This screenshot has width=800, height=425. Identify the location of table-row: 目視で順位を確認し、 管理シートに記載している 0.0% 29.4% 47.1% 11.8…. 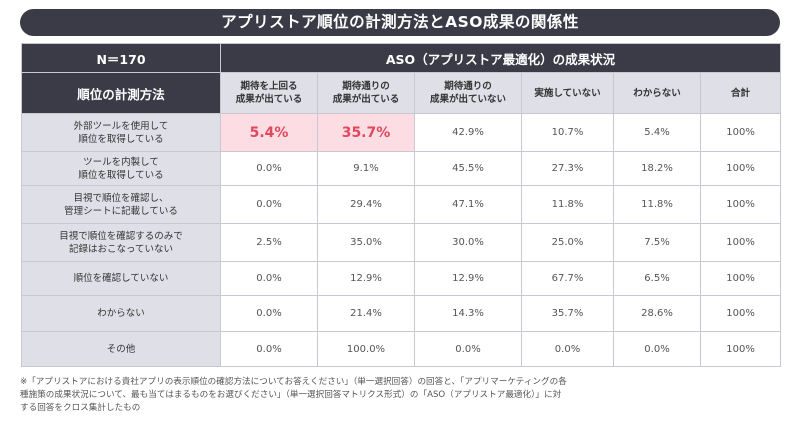
(401, 204).